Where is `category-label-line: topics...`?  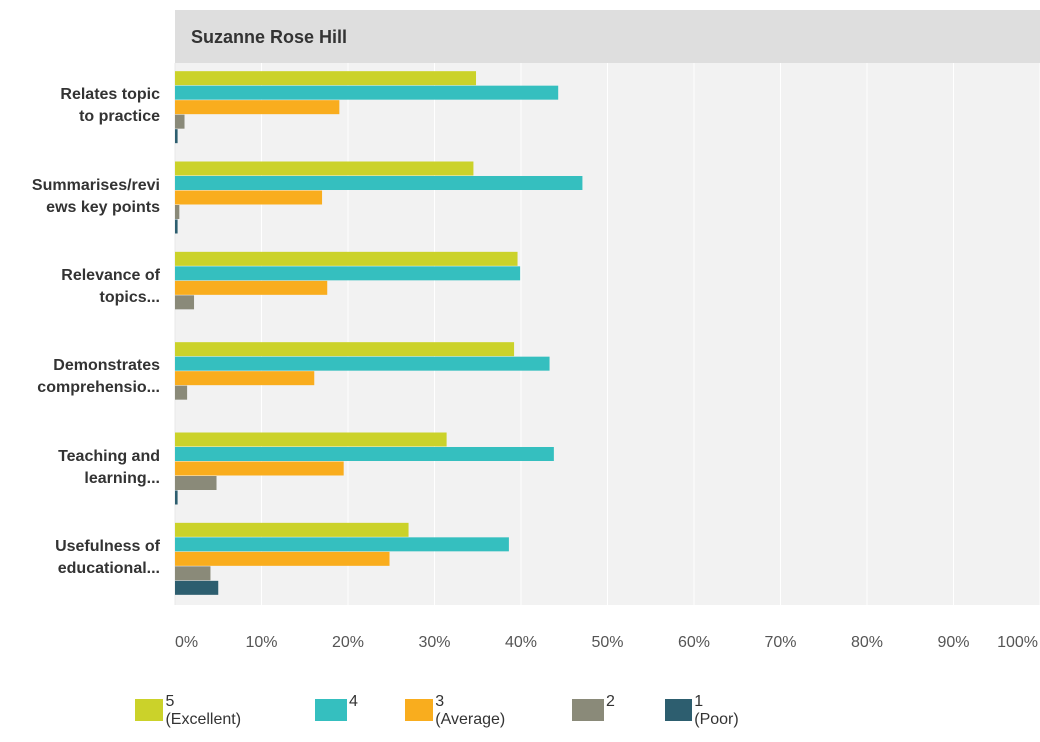 category-label-line: topics... is located at coordinates (129, 297).